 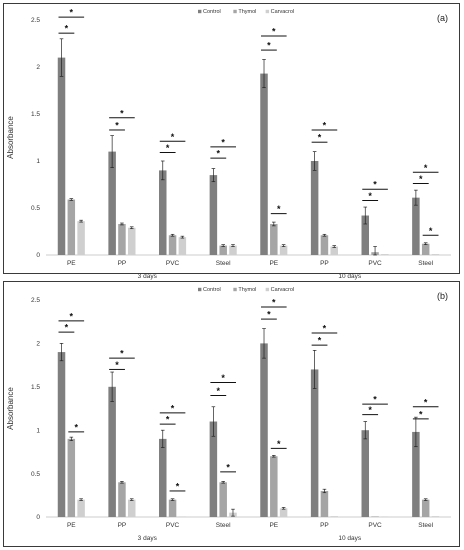 What do you see at coordinates (38, 517) in the screenshot?
I see `y-tick-label: 0` at bounding box center [38, 517].